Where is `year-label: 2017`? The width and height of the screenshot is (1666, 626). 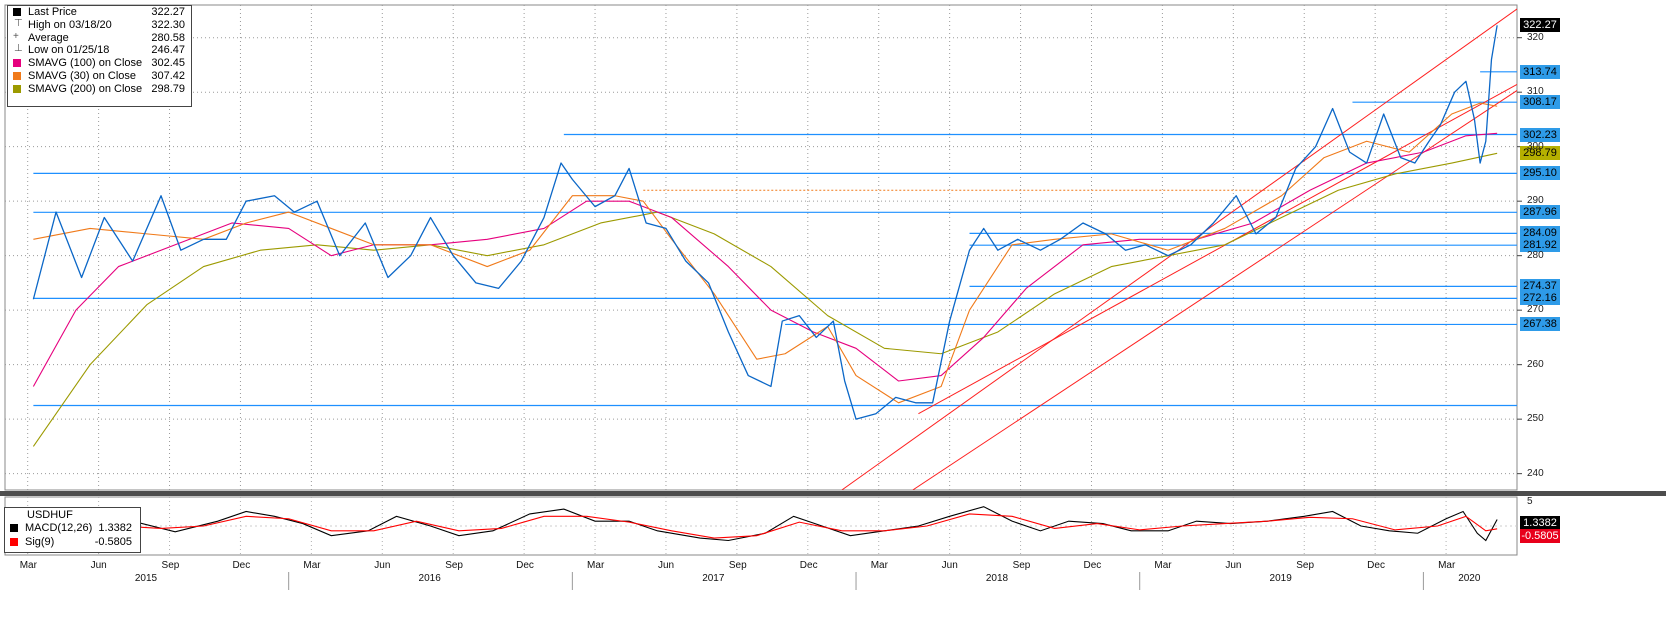
year-label: 2017 is located at coordinates (713, 578).